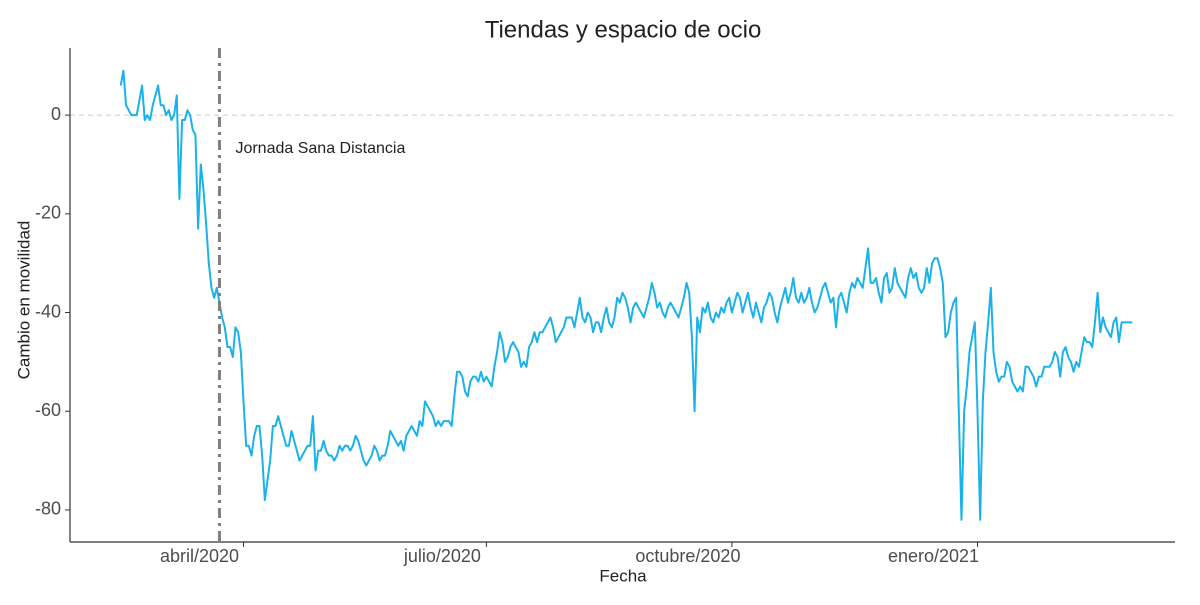 The height and width of the screenshot is (605, 1200). What do you see at coordinates (442, 556) in the screenshot?
I see `x-tick-label: julio/2020` at bounding box center [442, 556].